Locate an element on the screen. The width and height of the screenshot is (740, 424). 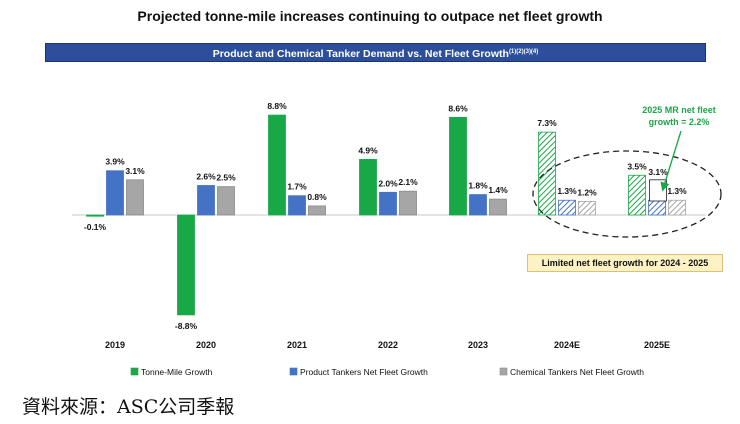
data-label-2024e-series-1: 7.3% is located at coordinates (547, 123).